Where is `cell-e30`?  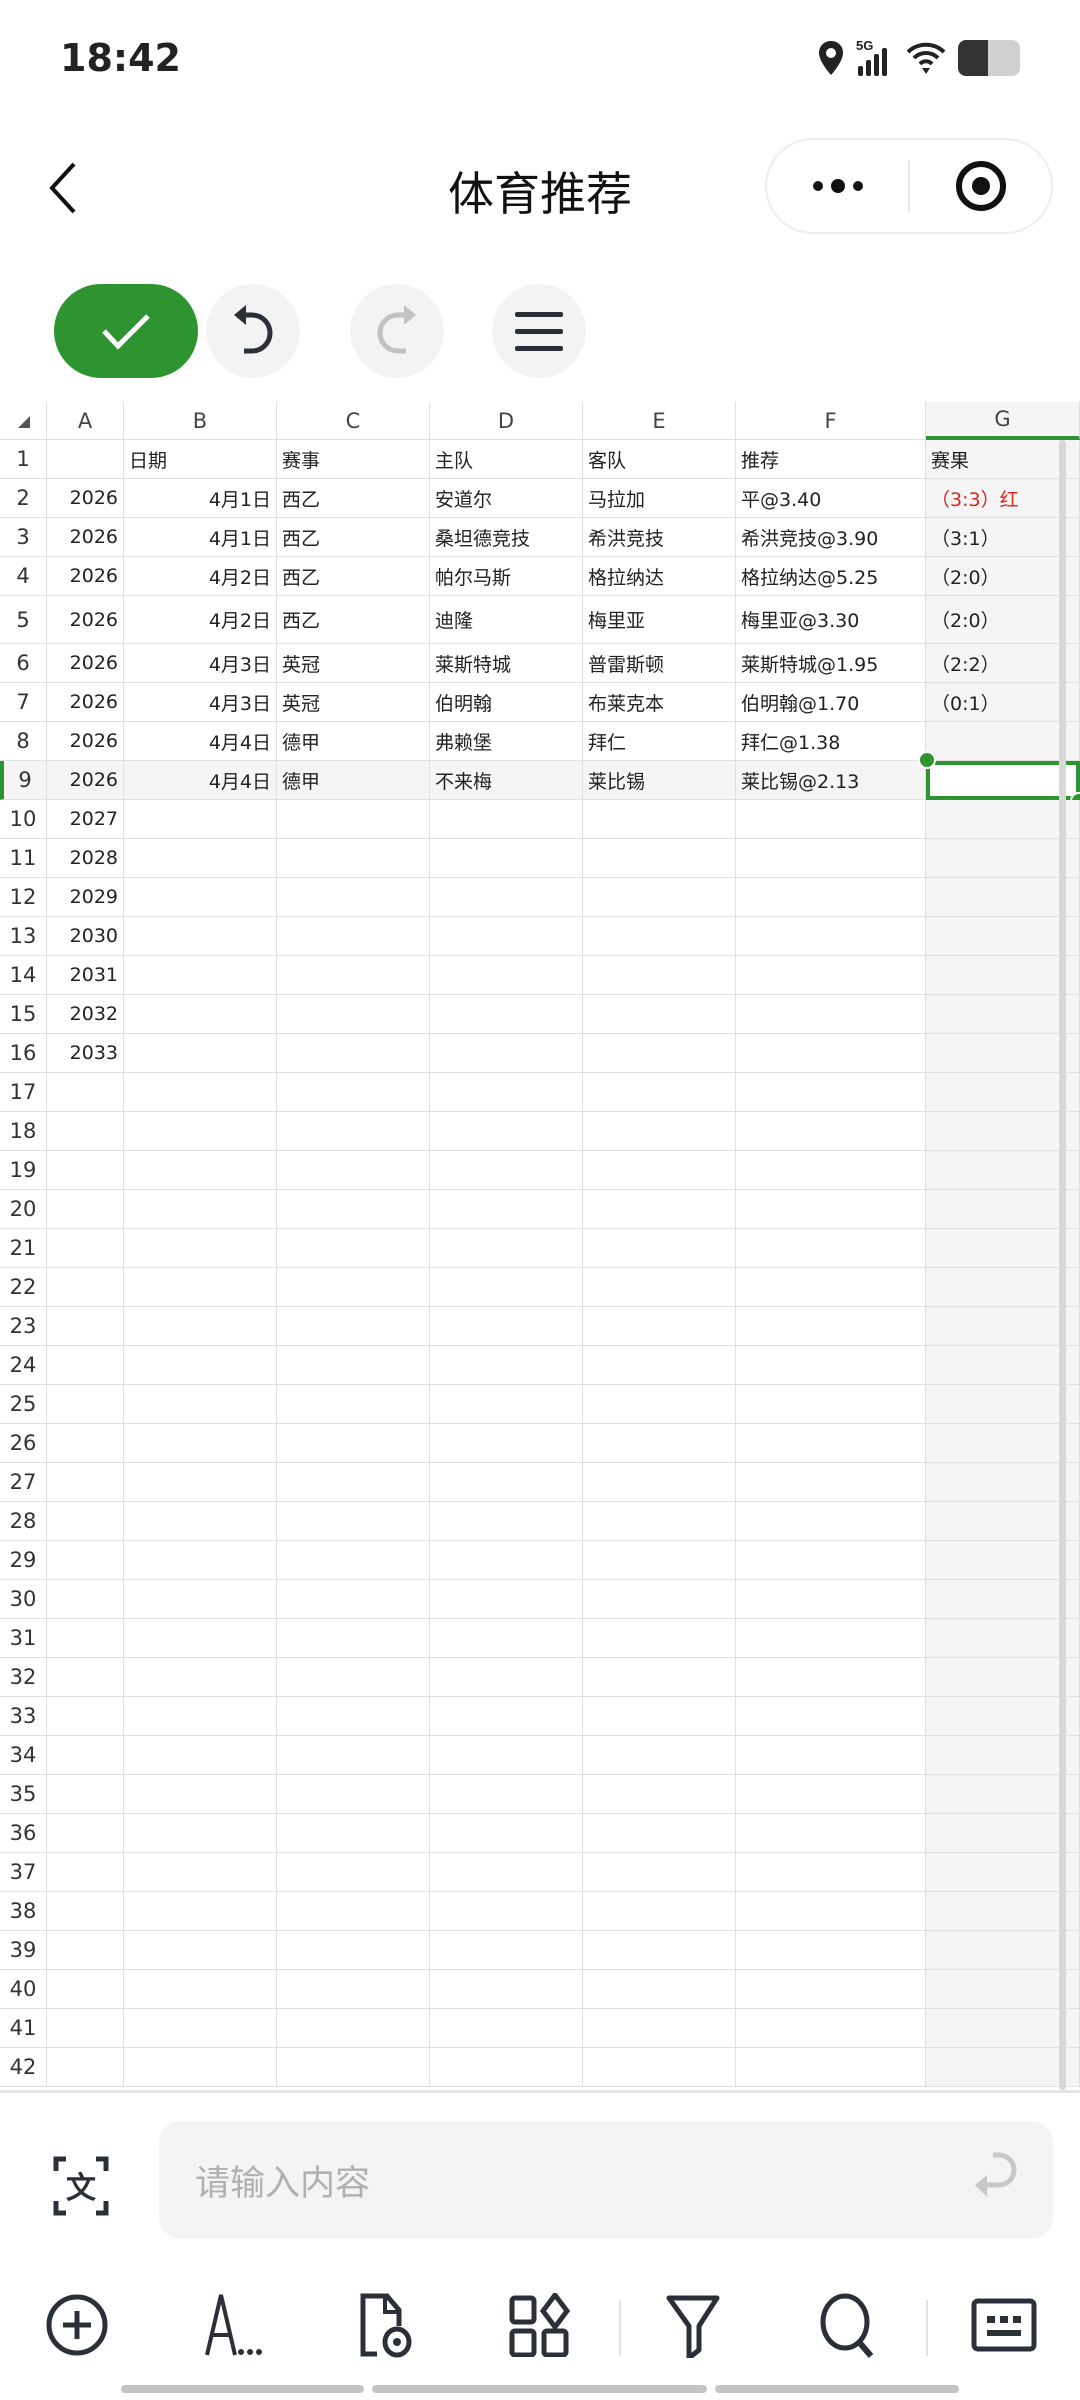 cell-e30 is located at coordinates (659, 1599).